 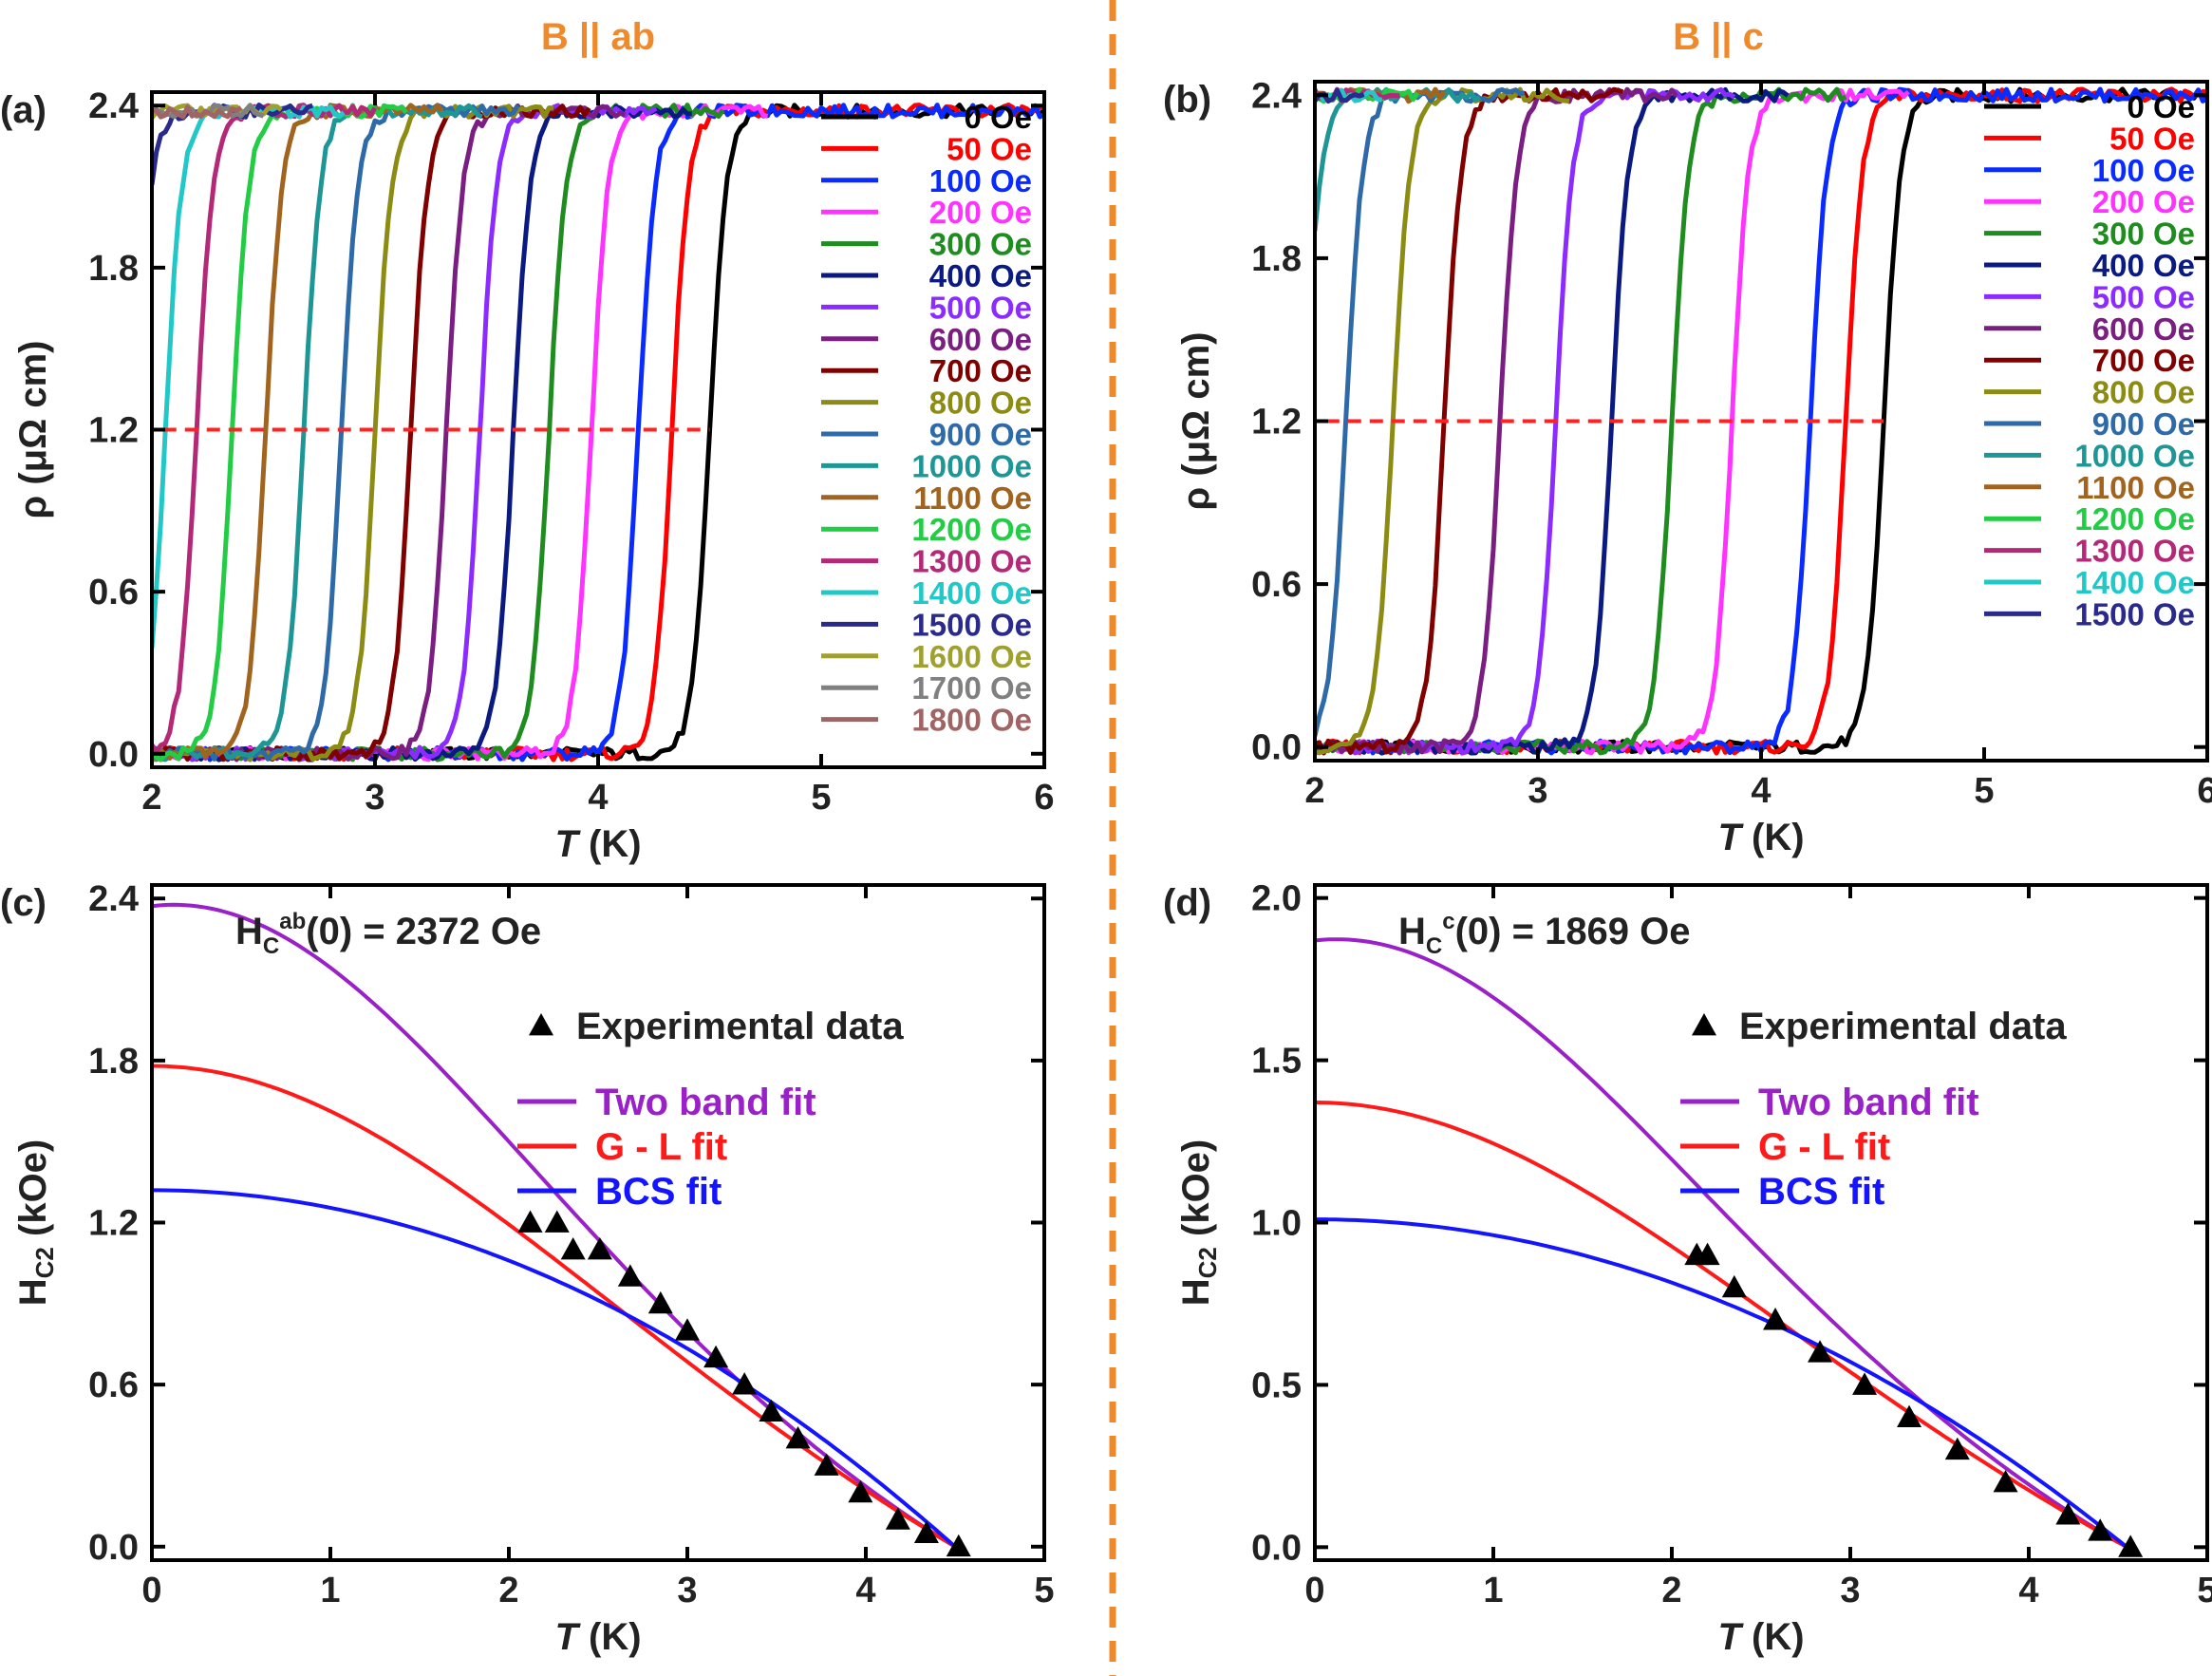 I want to click on y-tick-label: 0.0, so click(x=1276, y=748).